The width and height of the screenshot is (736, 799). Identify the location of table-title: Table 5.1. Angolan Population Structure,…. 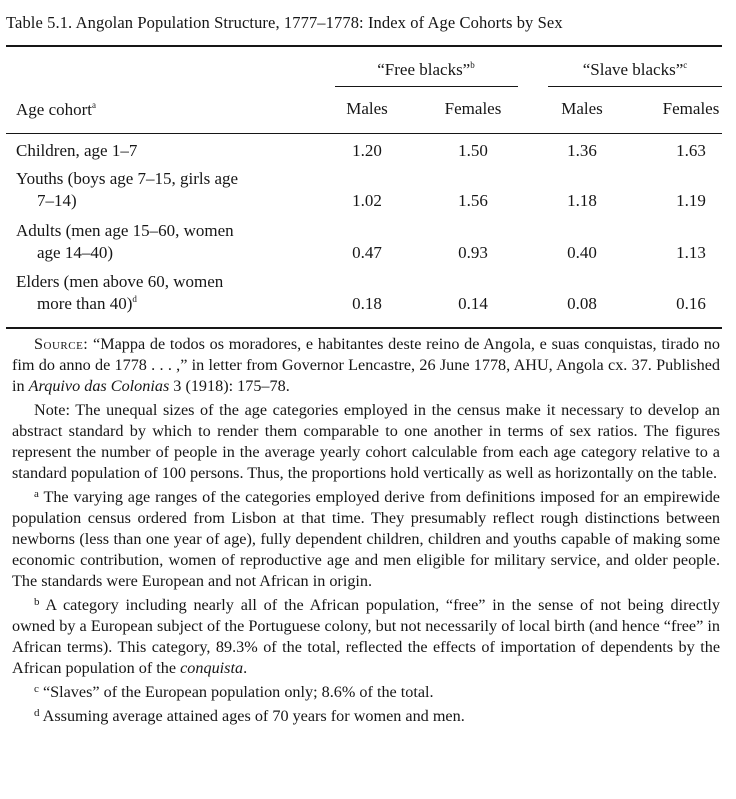
(284, 22).